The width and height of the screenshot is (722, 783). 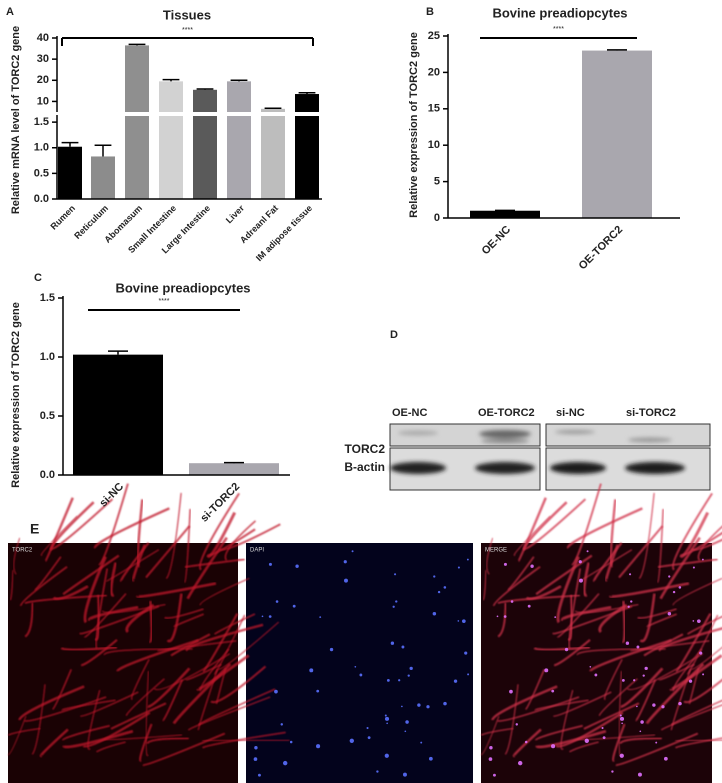 I want to click on blot-bands, so click(x=537, y=452).